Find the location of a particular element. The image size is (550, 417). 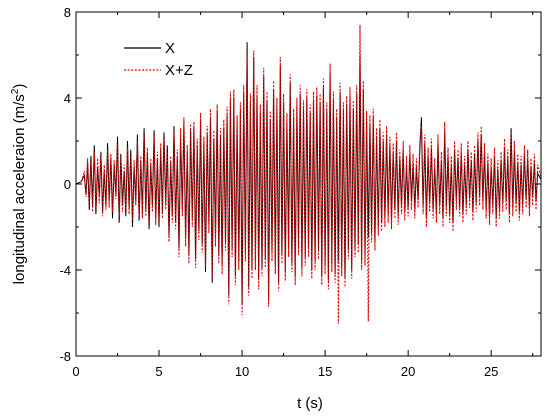

x-tick-label: 15 is located at coordinates (325, 371).